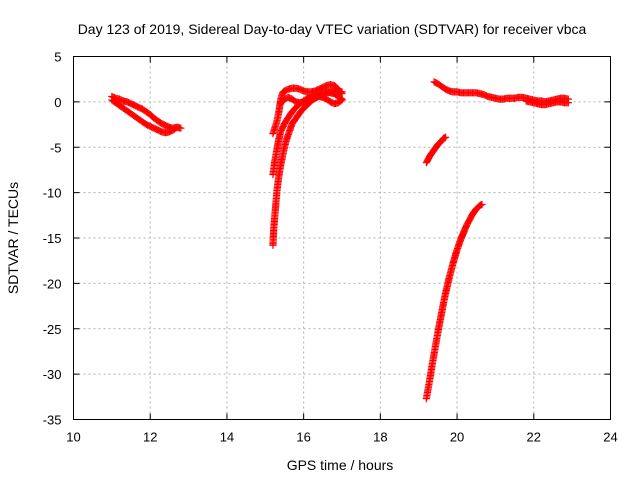  I want to click on y-tick-label: 5, so click(57, 57).